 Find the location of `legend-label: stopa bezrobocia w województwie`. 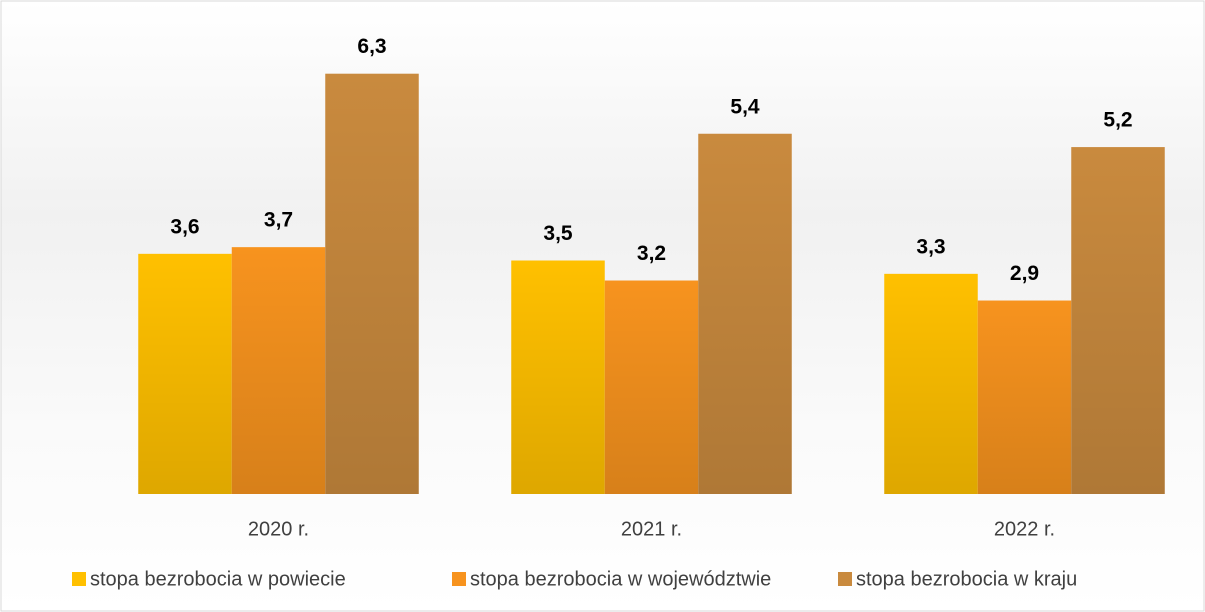

legend-label: stopa bezrobocia w województwie is located at coordinates (620, 579).